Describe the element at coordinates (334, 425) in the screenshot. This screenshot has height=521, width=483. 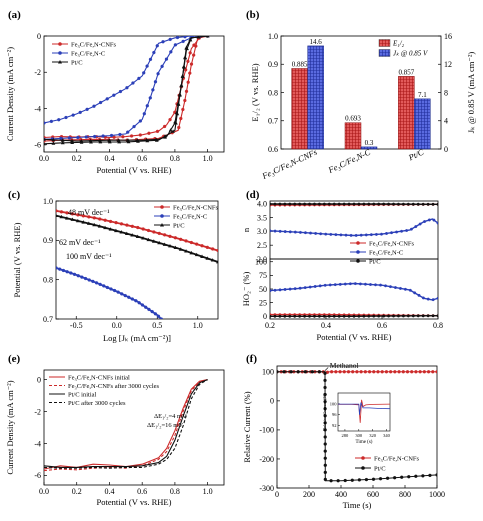
I see `panel-f-inset-ytick-label: 92` at that location.